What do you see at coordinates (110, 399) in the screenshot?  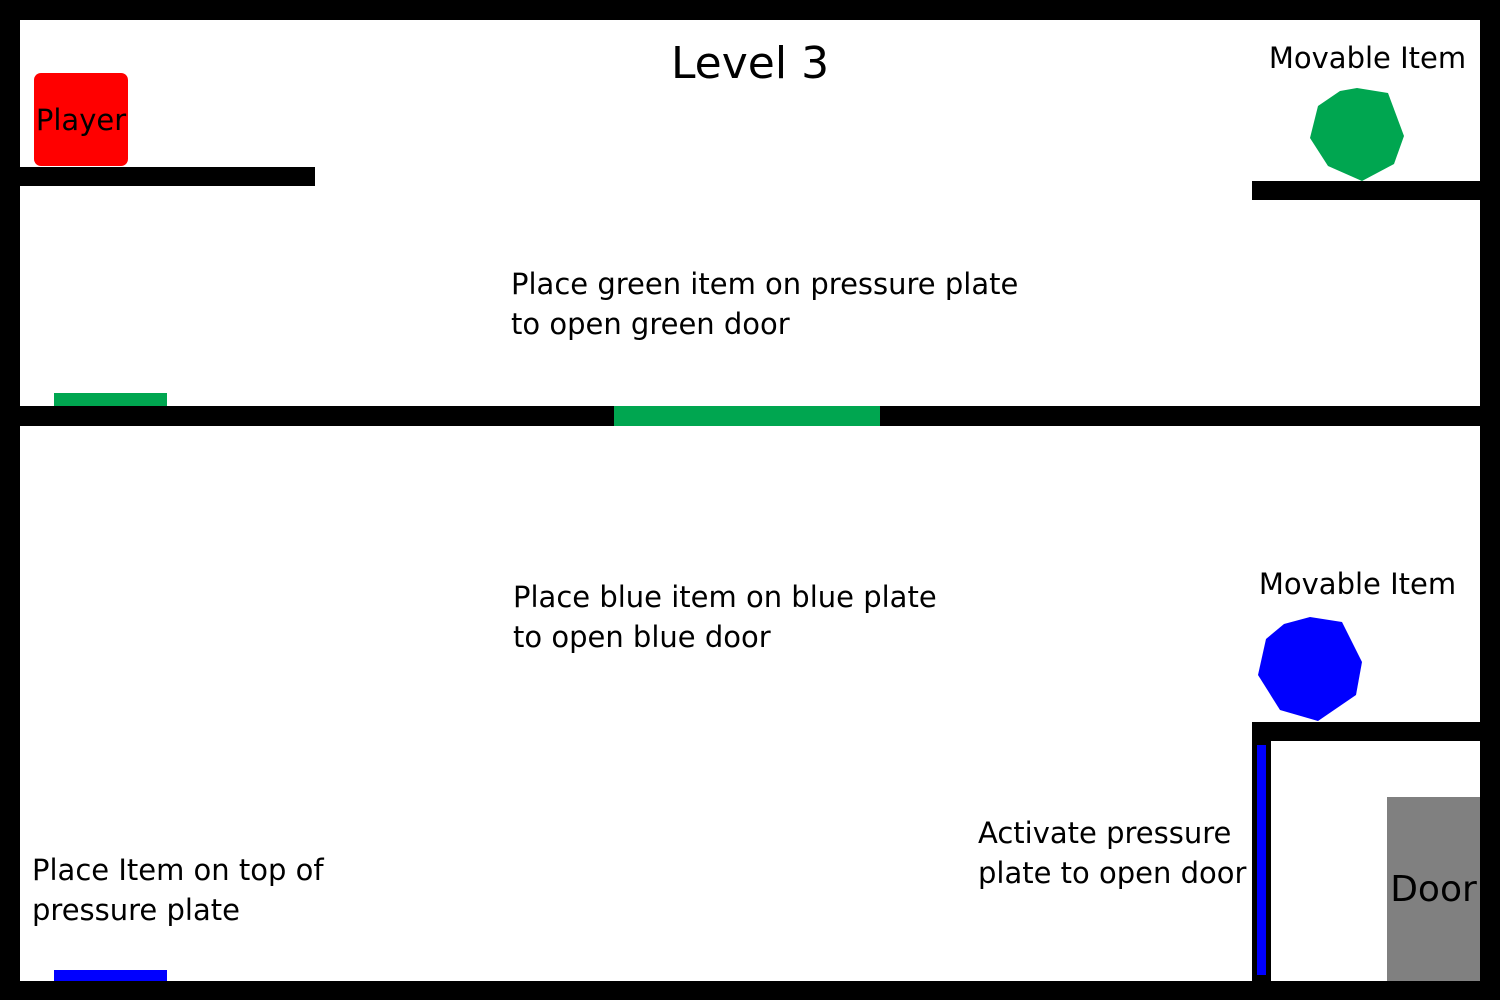 I see `green-pressure-plate` at bounding box center [110, 399].